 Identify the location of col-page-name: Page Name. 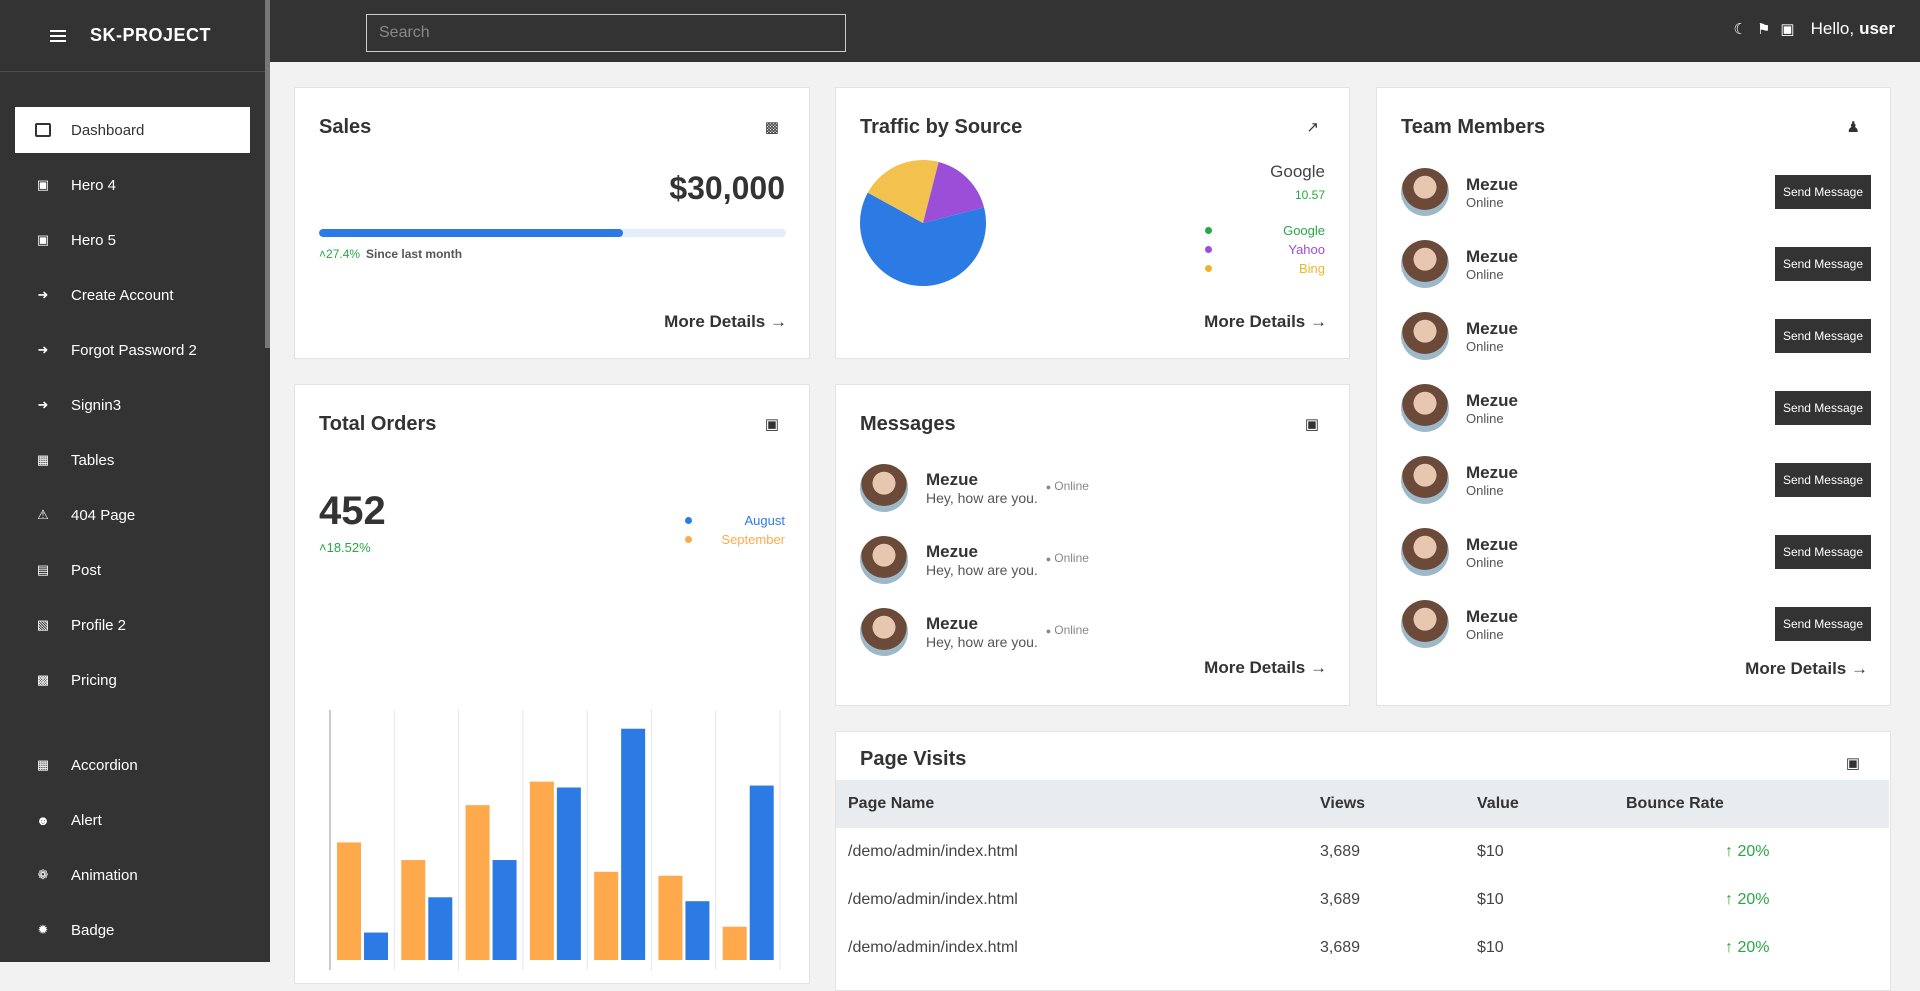
(891, 803).